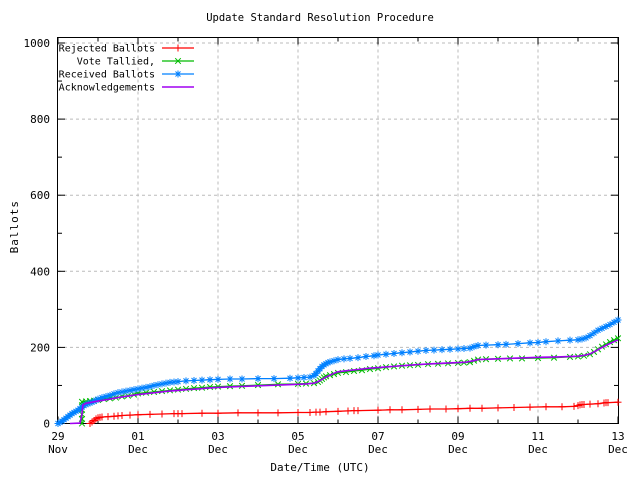  What do you see at coordinates (40, 119) in the screenshot?
I see `y-tick-label: 800` at bounding box center [40, 119].